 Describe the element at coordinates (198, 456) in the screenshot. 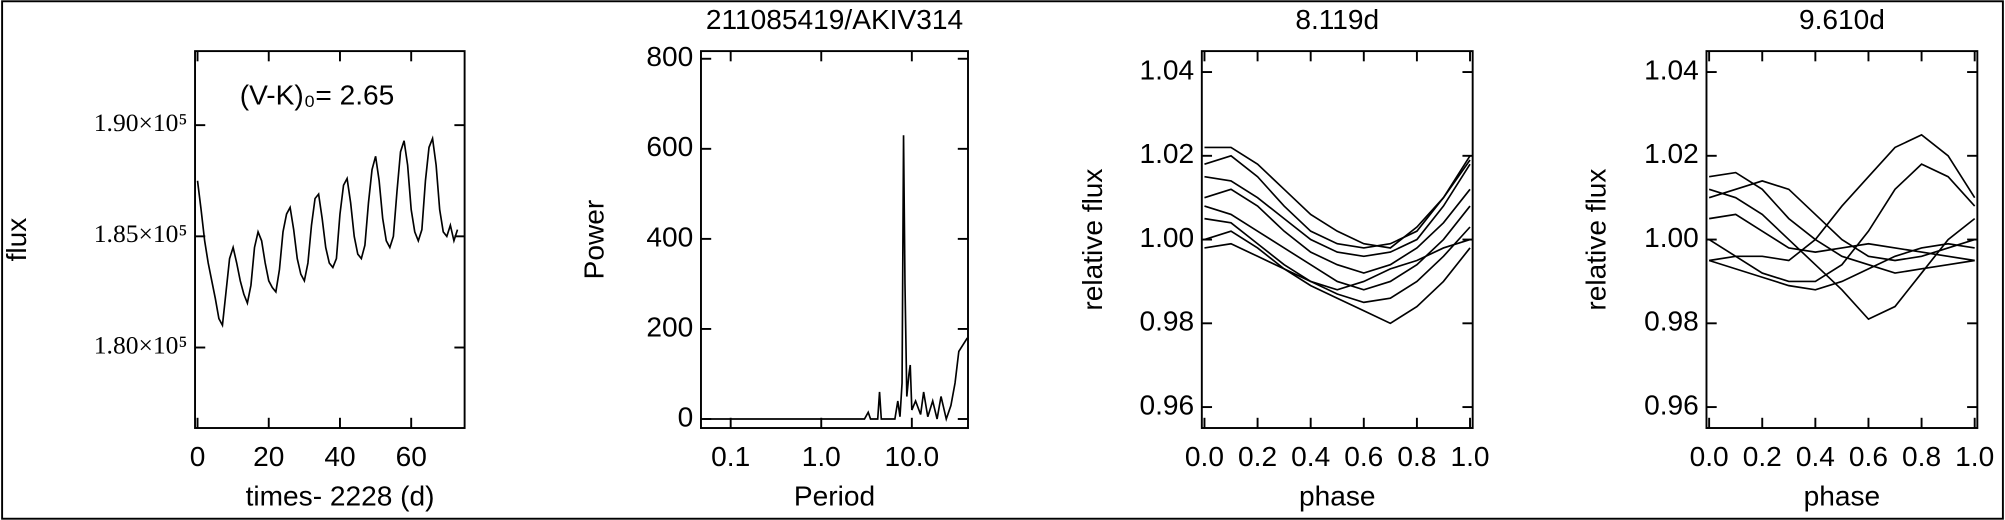

I see `x-tick-label: 0` at that location.